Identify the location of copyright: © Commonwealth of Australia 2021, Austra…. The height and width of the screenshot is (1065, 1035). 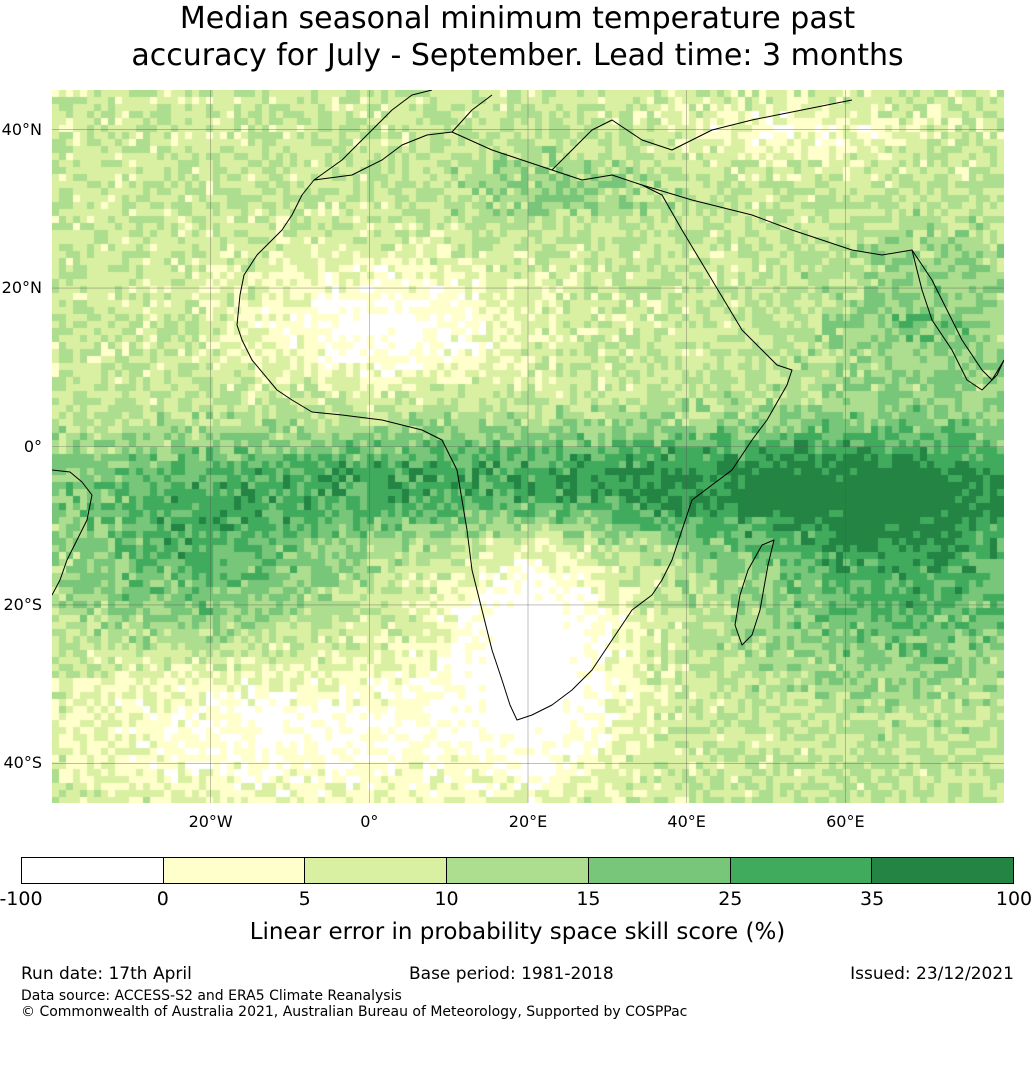
(354, 1012).